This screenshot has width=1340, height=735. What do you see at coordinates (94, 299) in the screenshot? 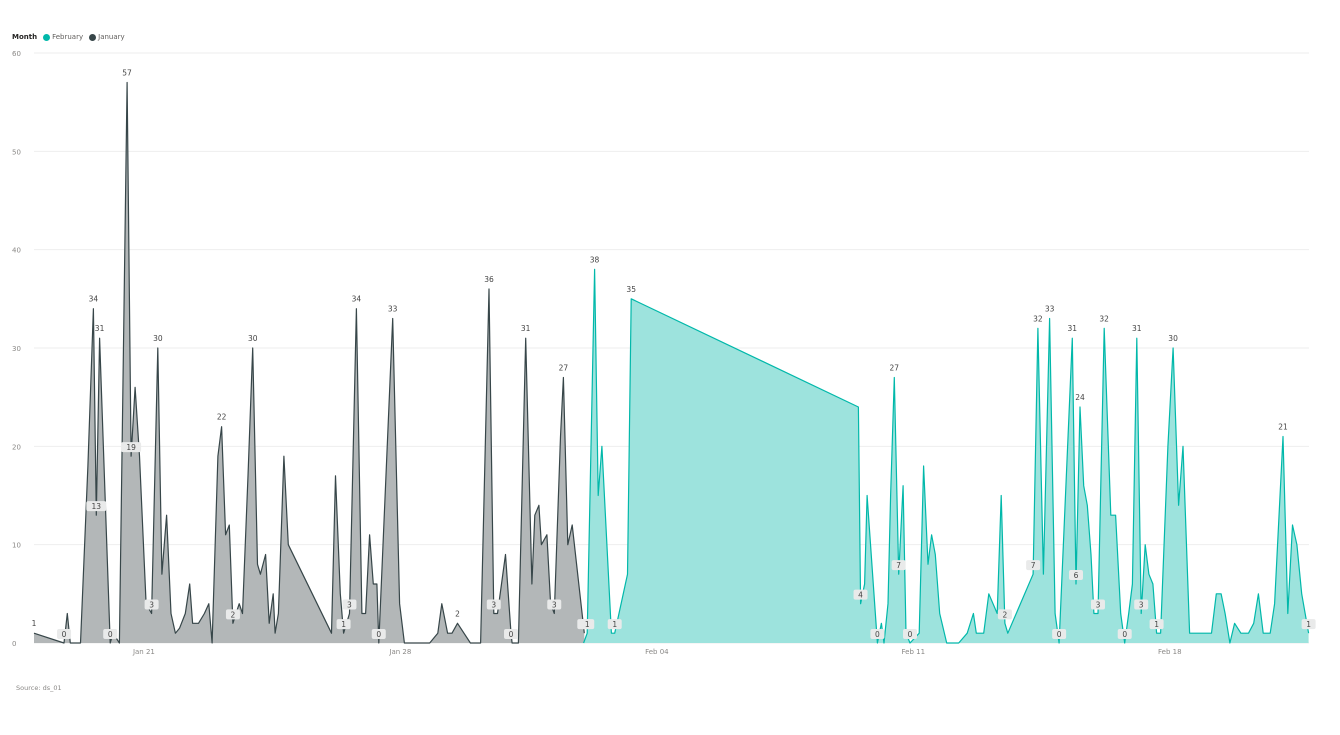
I see `data-label-january-2: 34` at bounding box center [94, 299].